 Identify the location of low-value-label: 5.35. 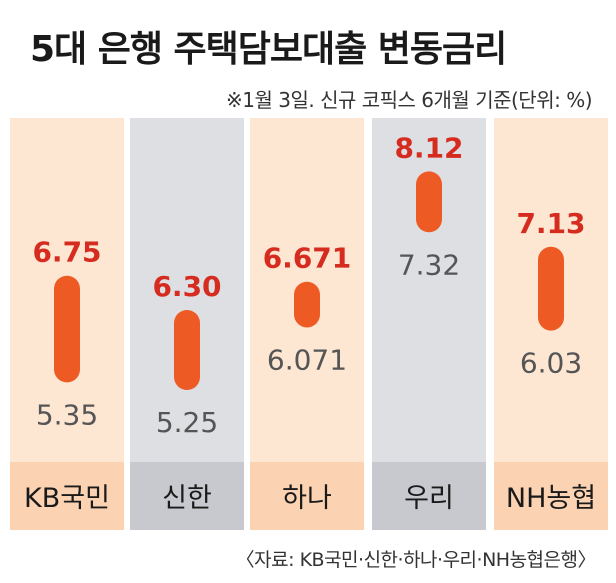
(67, 414).